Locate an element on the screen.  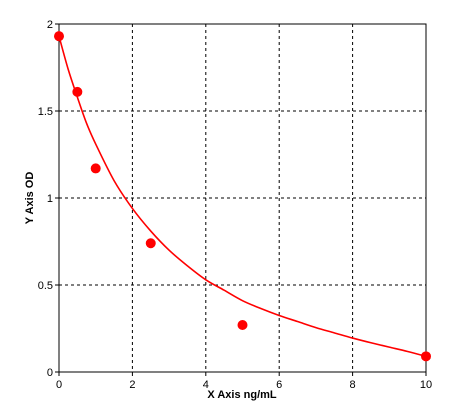
y-axis-label: Y Axis OD is located at coordinates (30, 198).